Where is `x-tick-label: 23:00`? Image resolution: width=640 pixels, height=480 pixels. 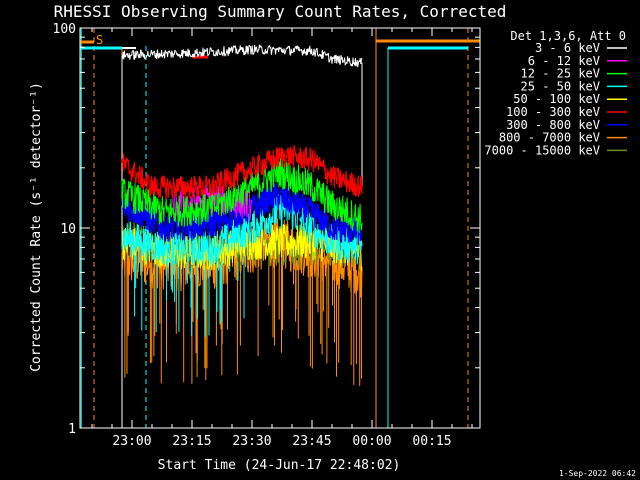
x-tick-label: 23:00 is located at coordinates (131, 441).